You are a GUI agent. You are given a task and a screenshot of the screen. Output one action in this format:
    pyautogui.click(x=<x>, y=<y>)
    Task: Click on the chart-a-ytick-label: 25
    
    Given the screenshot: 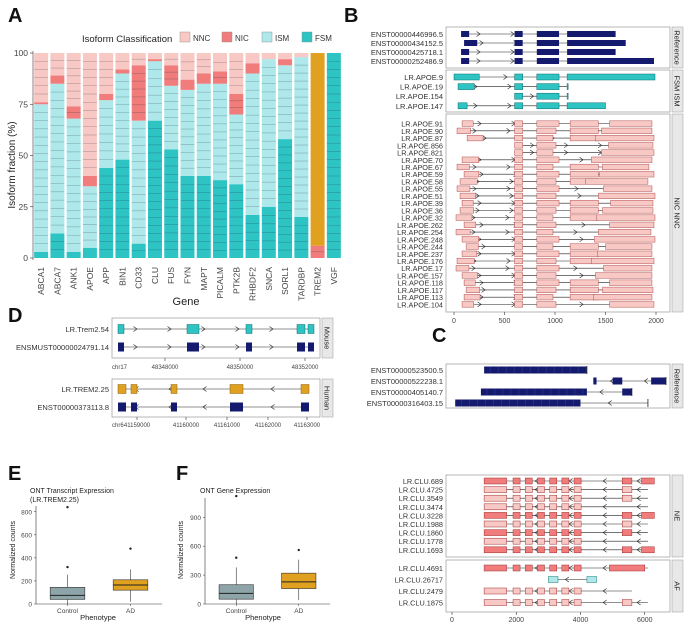 What is the action you would take?
    pyautogui.click(x=24, y=207)
    